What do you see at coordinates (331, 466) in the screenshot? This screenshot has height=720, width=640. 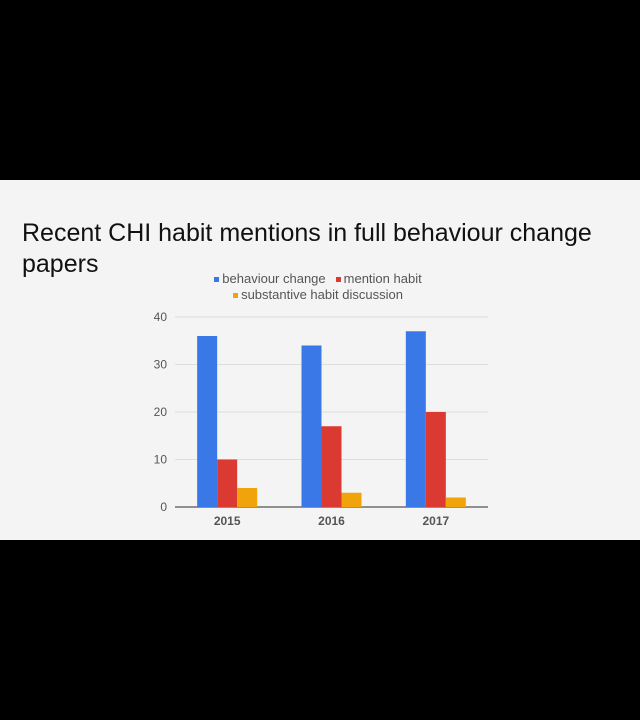 I see `bar-mention-habit-2016` at bounding box center [331, 466].